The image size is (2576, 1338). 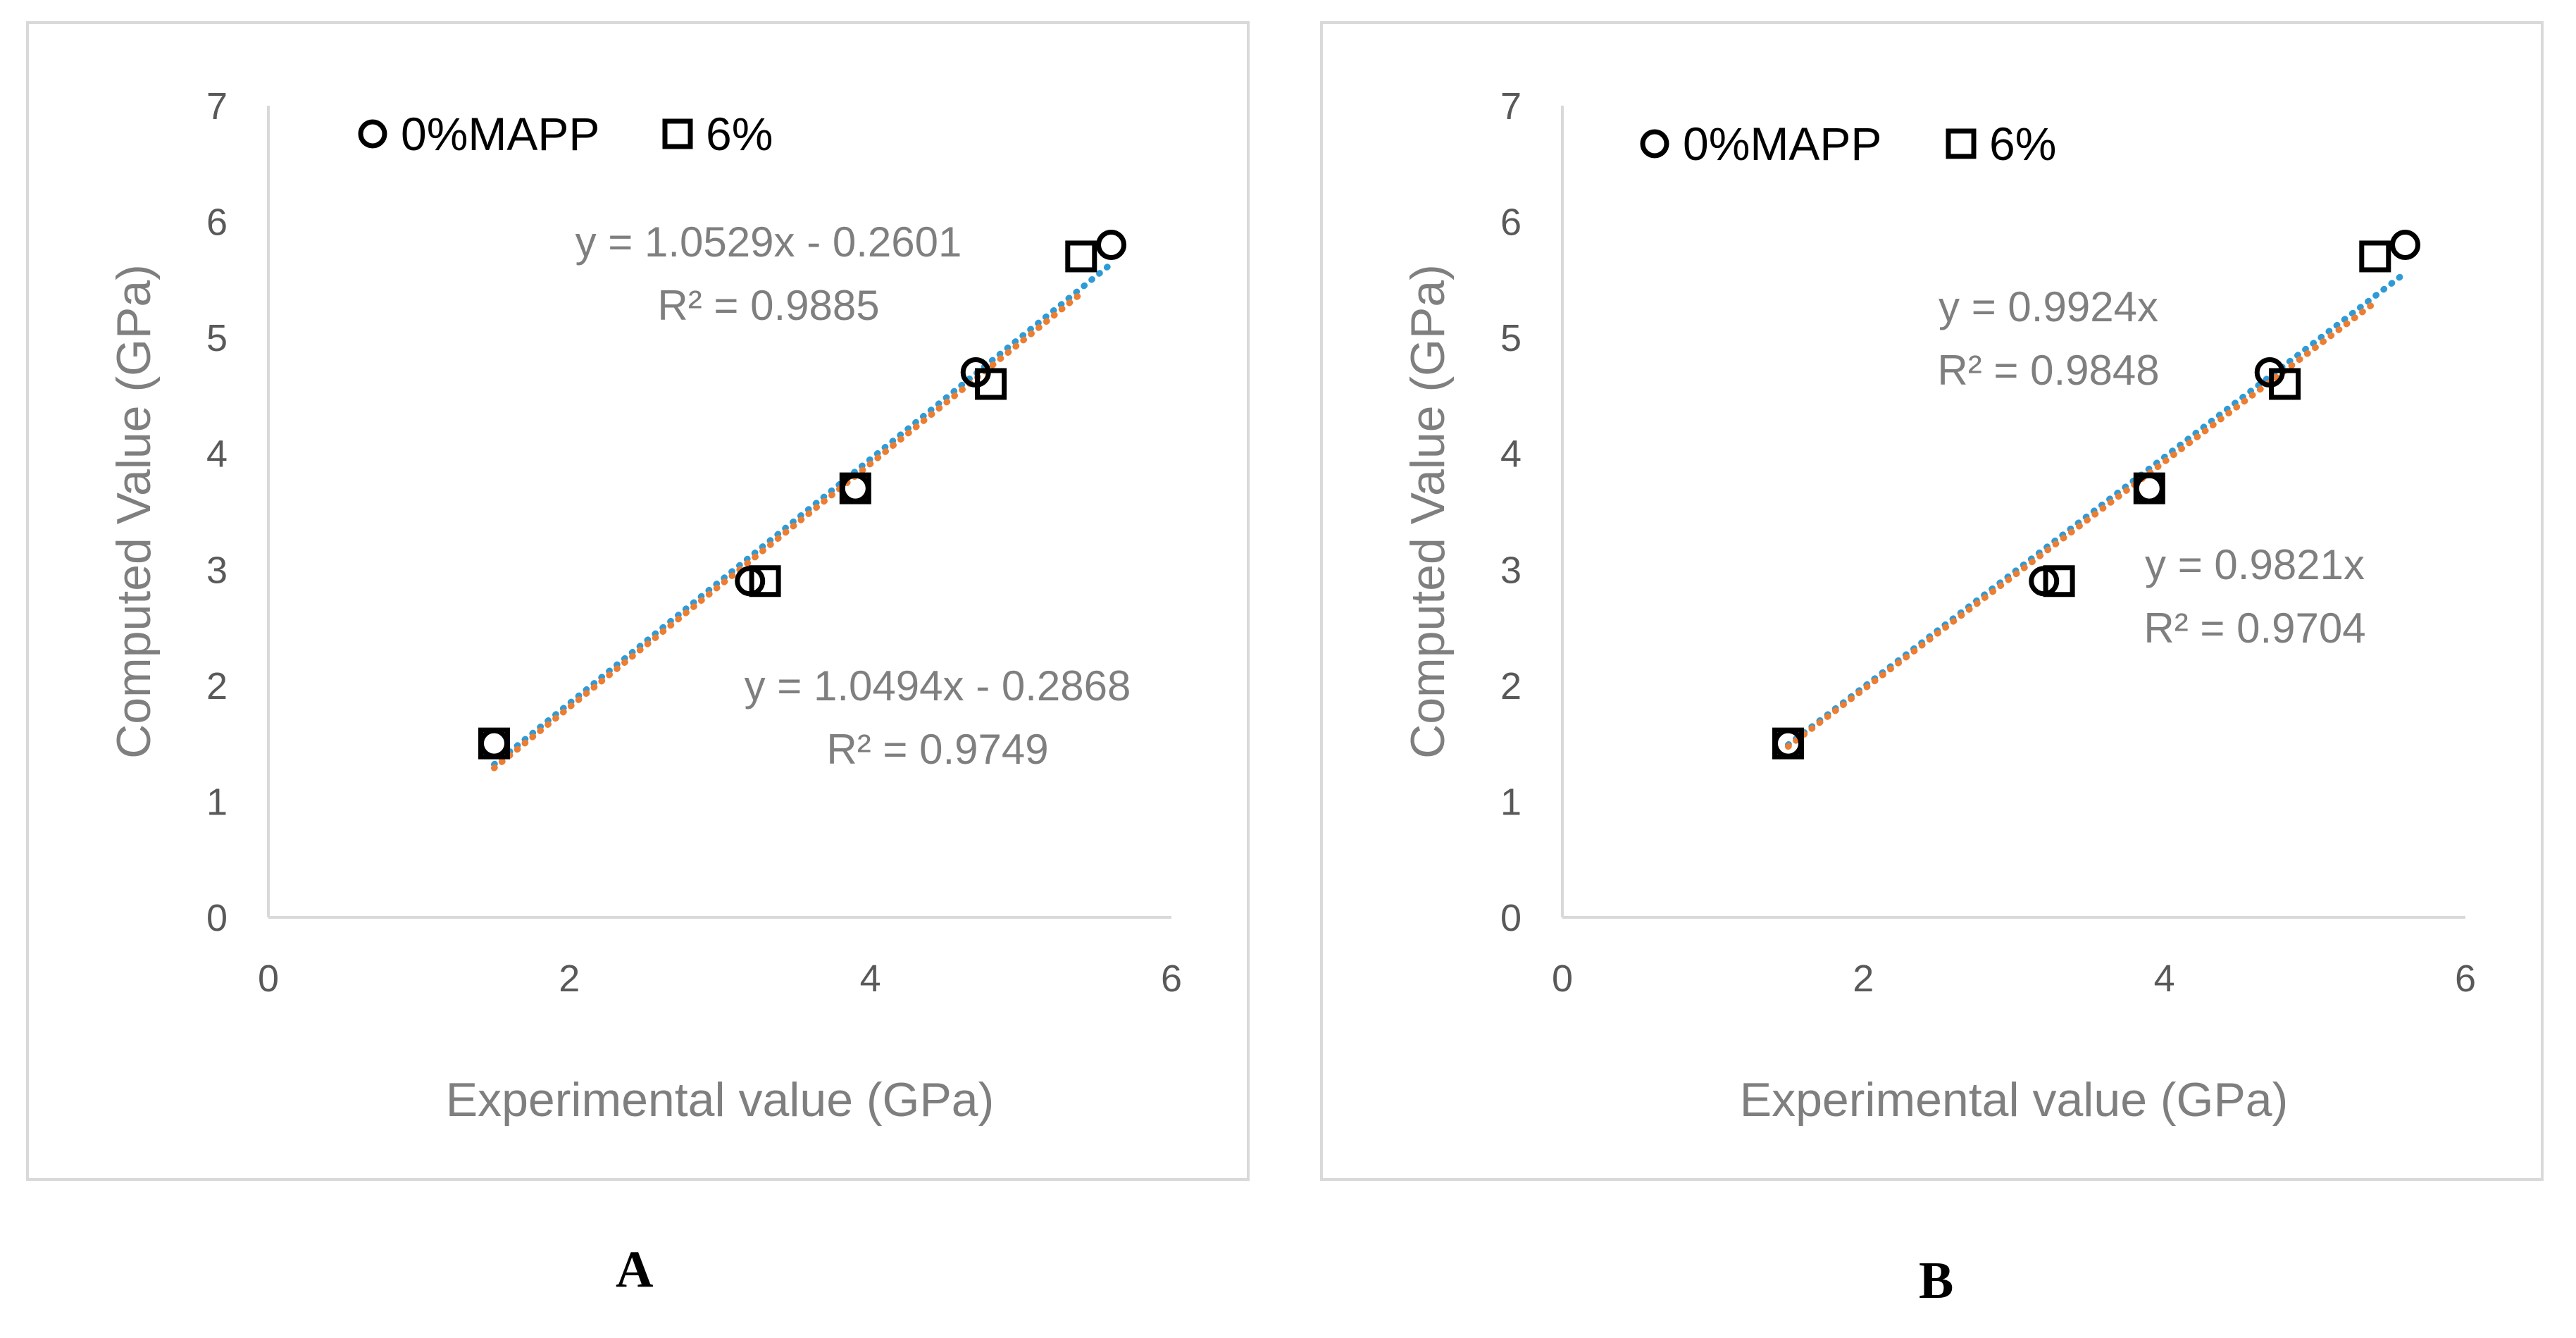 I want to click on trendline-r-squared: R² = 0.9704, so click(x=2254, y=628).